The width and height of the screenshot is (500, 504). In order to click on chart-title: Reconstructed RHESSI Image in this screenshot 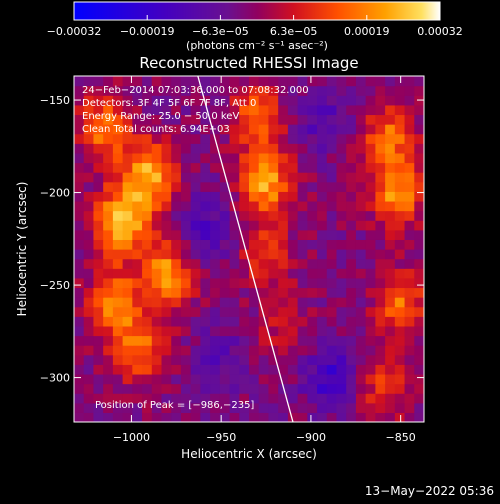, I will do `click(248, 63)`.